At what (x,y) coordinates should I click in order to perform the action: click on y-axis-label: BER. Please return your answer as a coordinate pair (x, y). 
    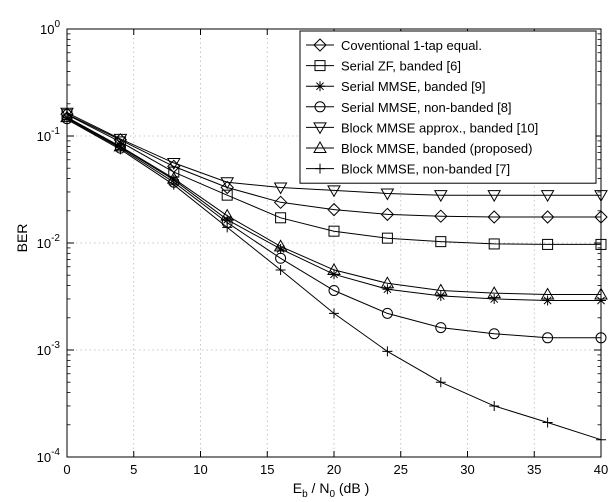
    Looking at the image, I should click on (22, 238).